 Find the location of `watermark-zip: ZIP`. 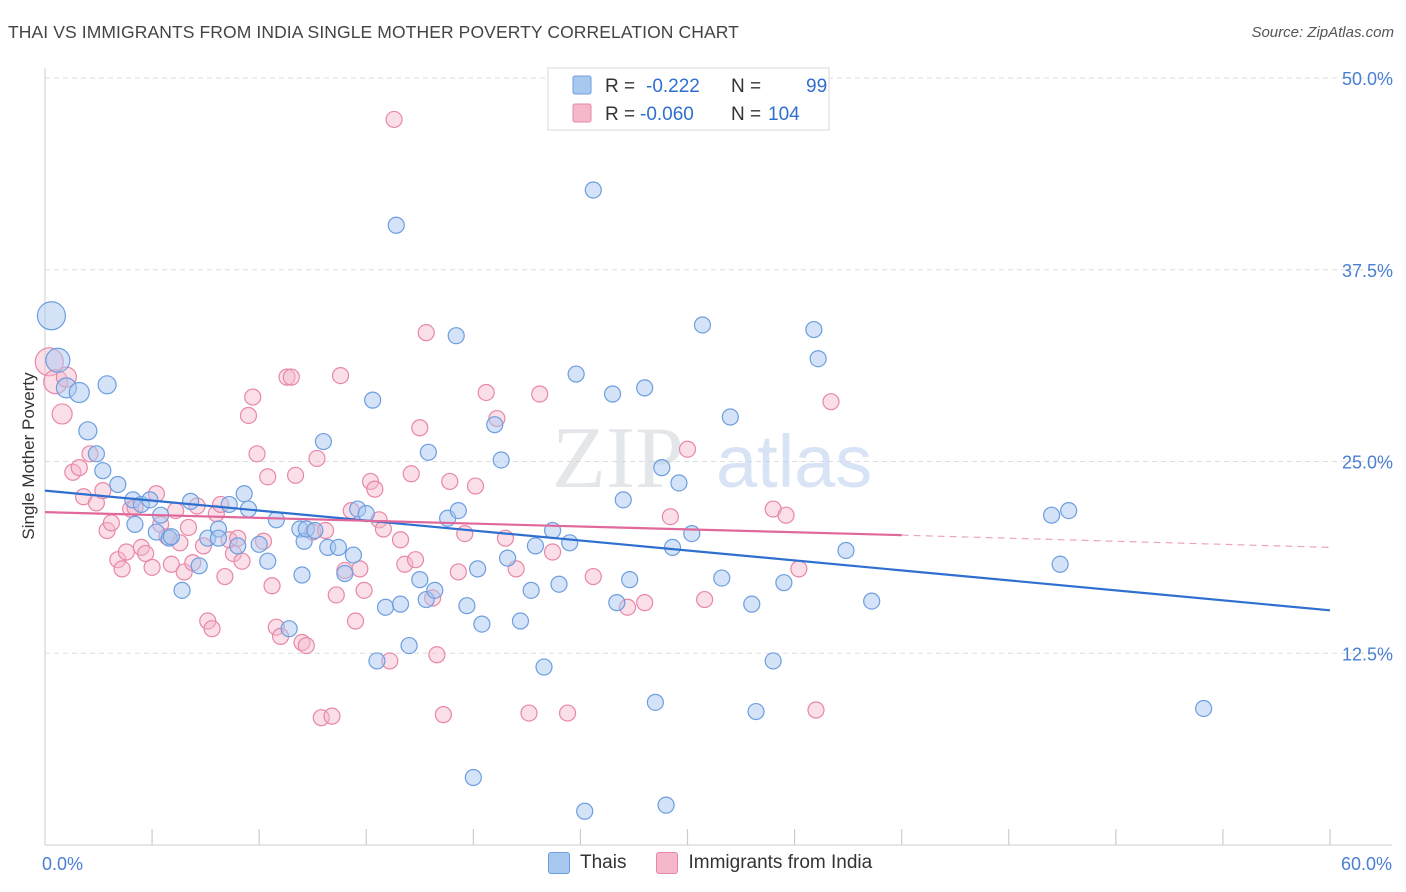

watermark-zip: ZIP is located at coordinates (618, 458).